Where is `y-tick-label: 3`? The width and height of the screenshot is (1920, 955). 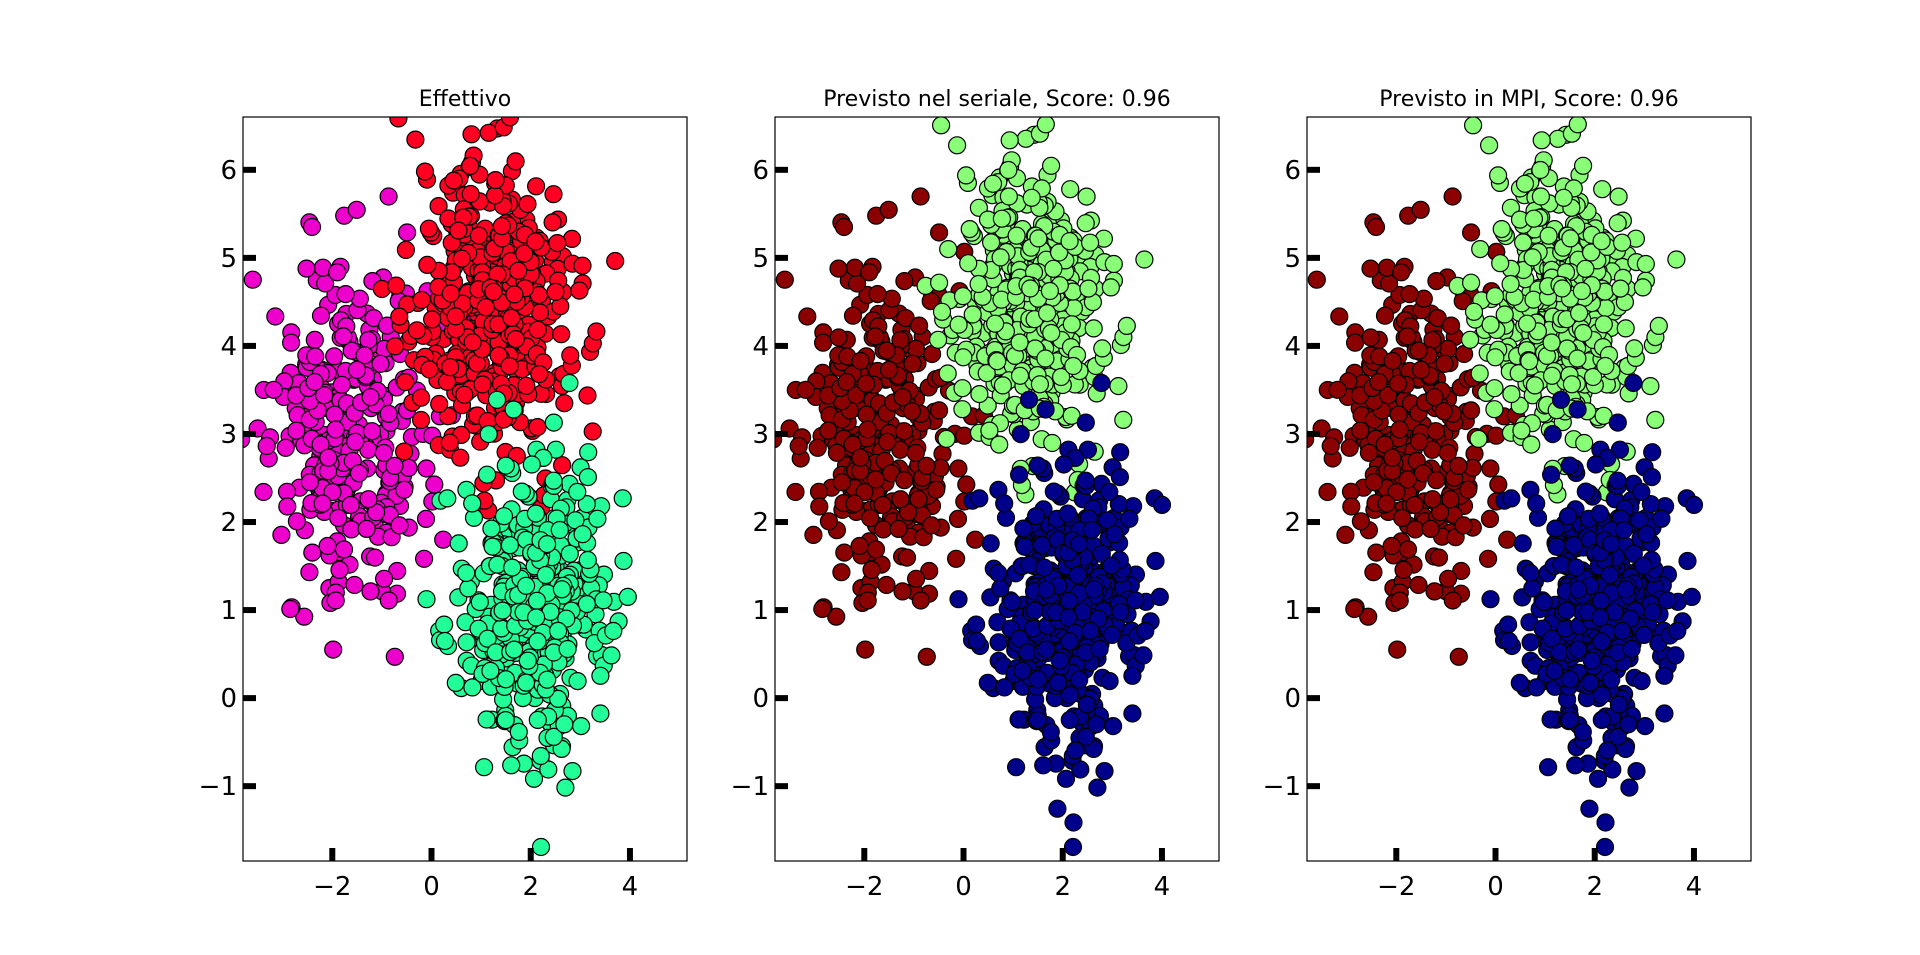
y-tick-label: 3 is located at coordinates (1292, 435).